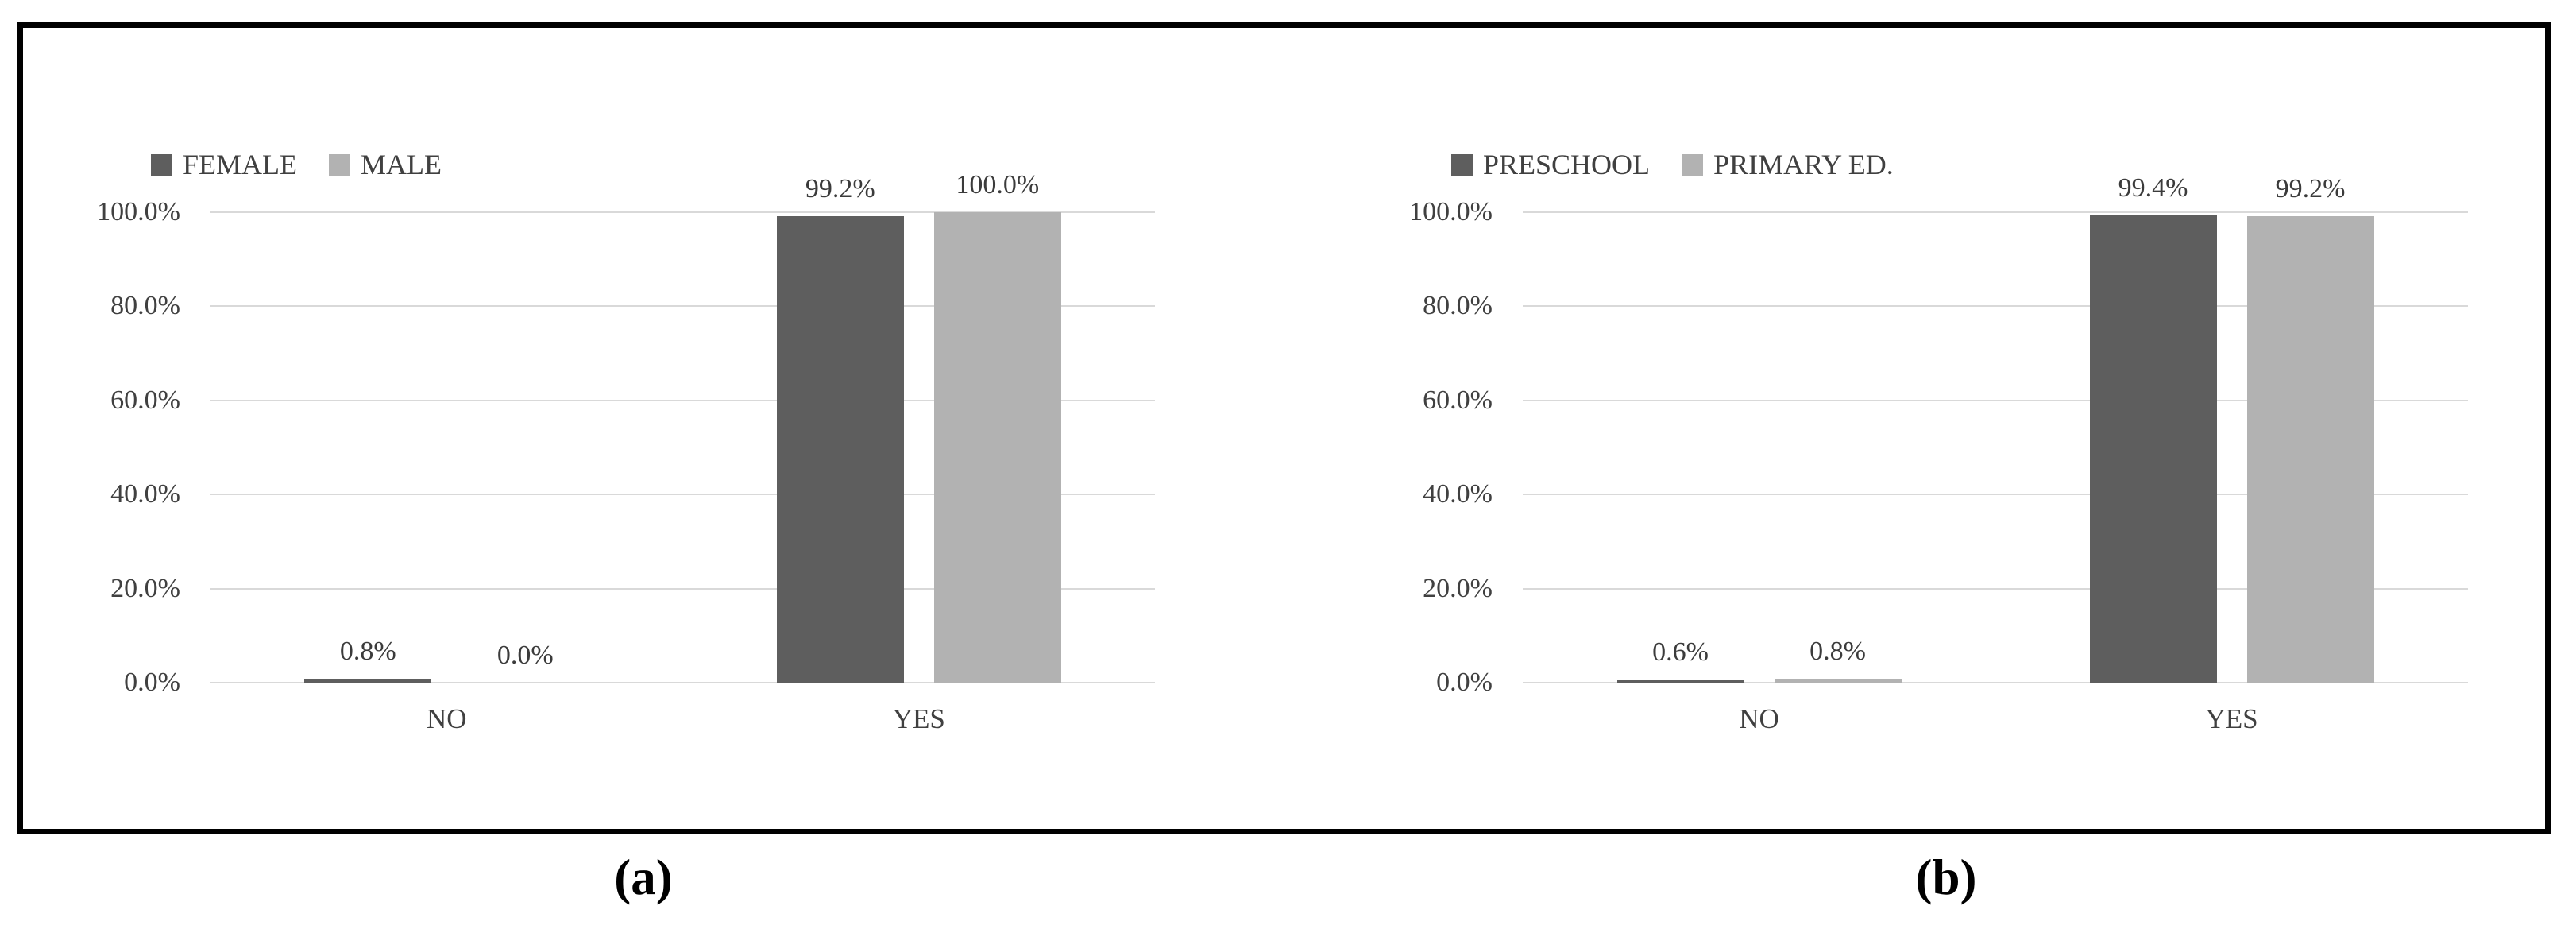 The image size is (2576, 937). What do you see at coordinates (1946, 878) in the screenshot?
I see `caption-b: (b)` at bounding box center [1946, 878].